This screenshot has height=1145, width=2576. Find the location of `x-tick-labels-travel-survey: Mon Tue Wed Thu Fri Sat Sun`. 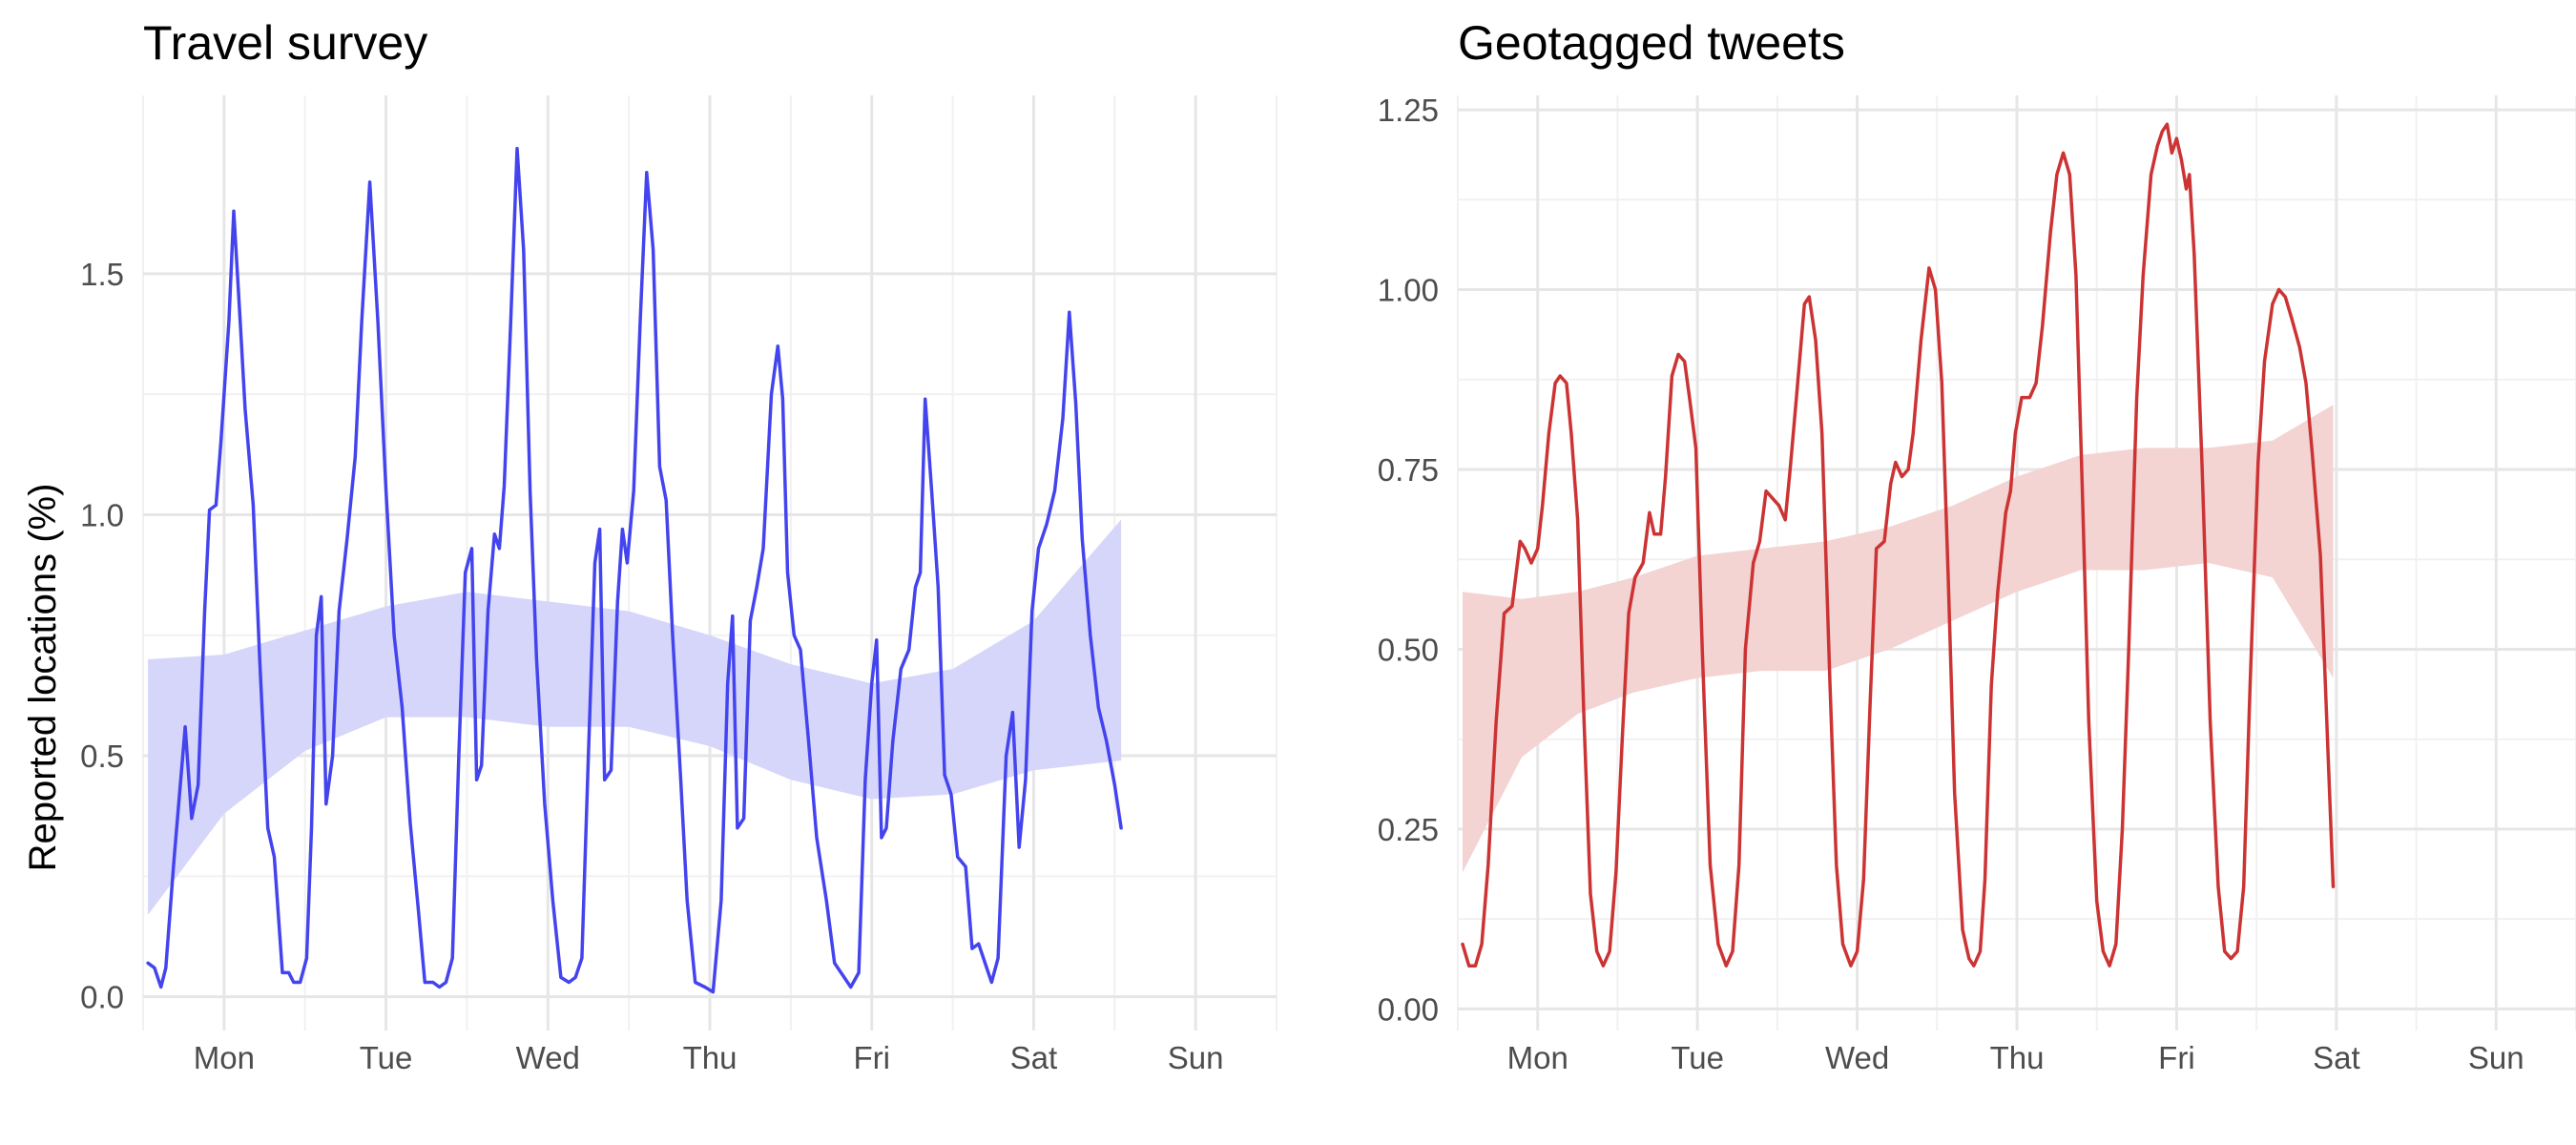

x-tick-labels-travel-survey: Mon Tue Wed Thu Fri Sat Sun is located at coordinates (709, 1057).